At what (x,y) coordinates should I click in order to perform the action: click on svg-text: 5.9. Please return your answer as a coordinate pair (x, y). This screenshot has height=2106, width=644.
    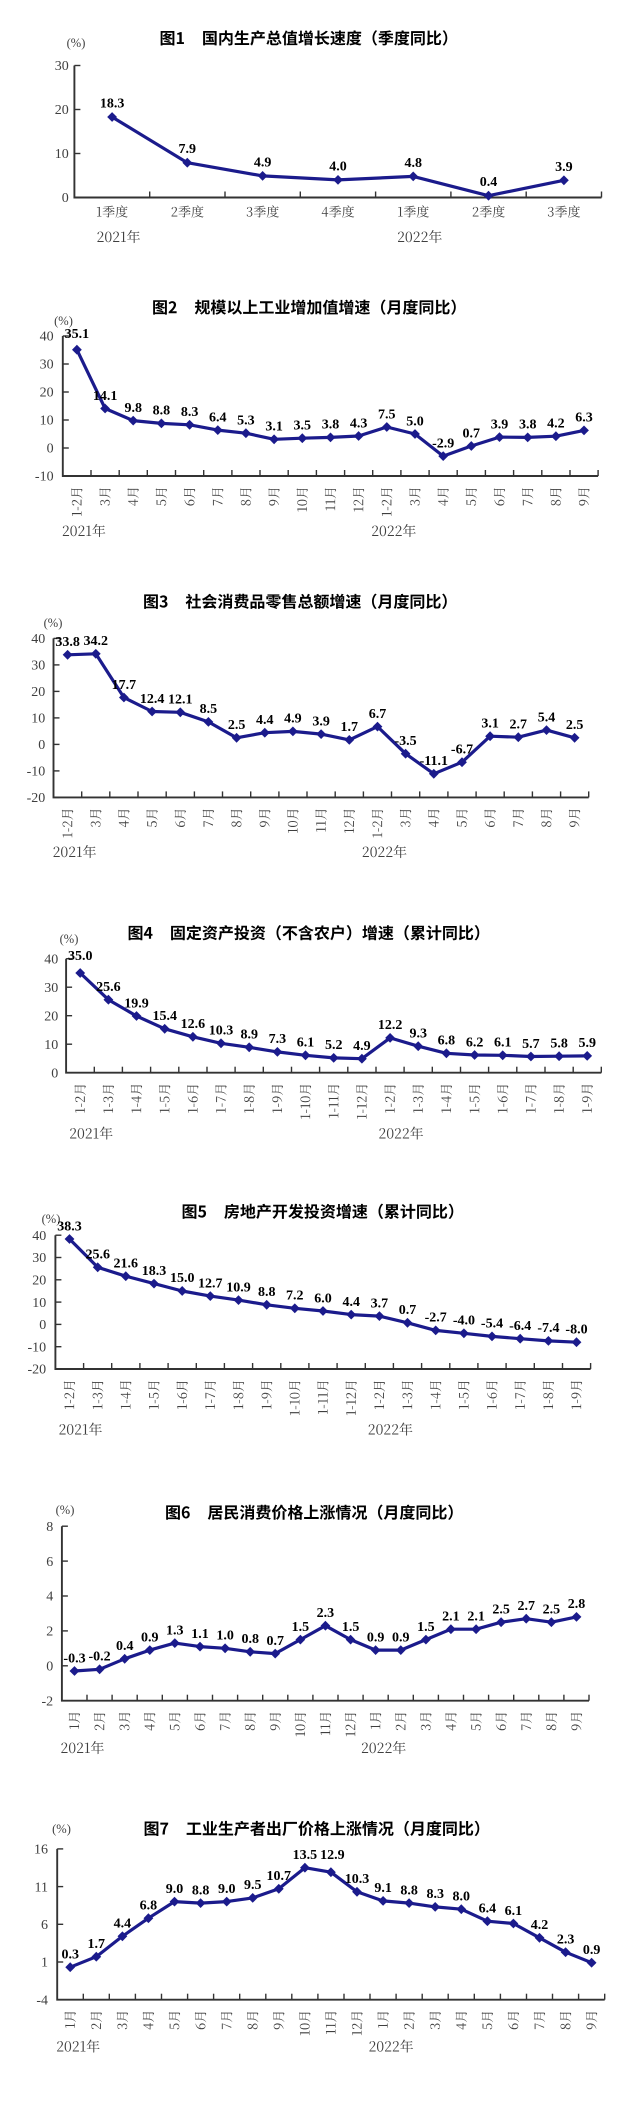
    Looking at the image, I should click on (587, 1043).